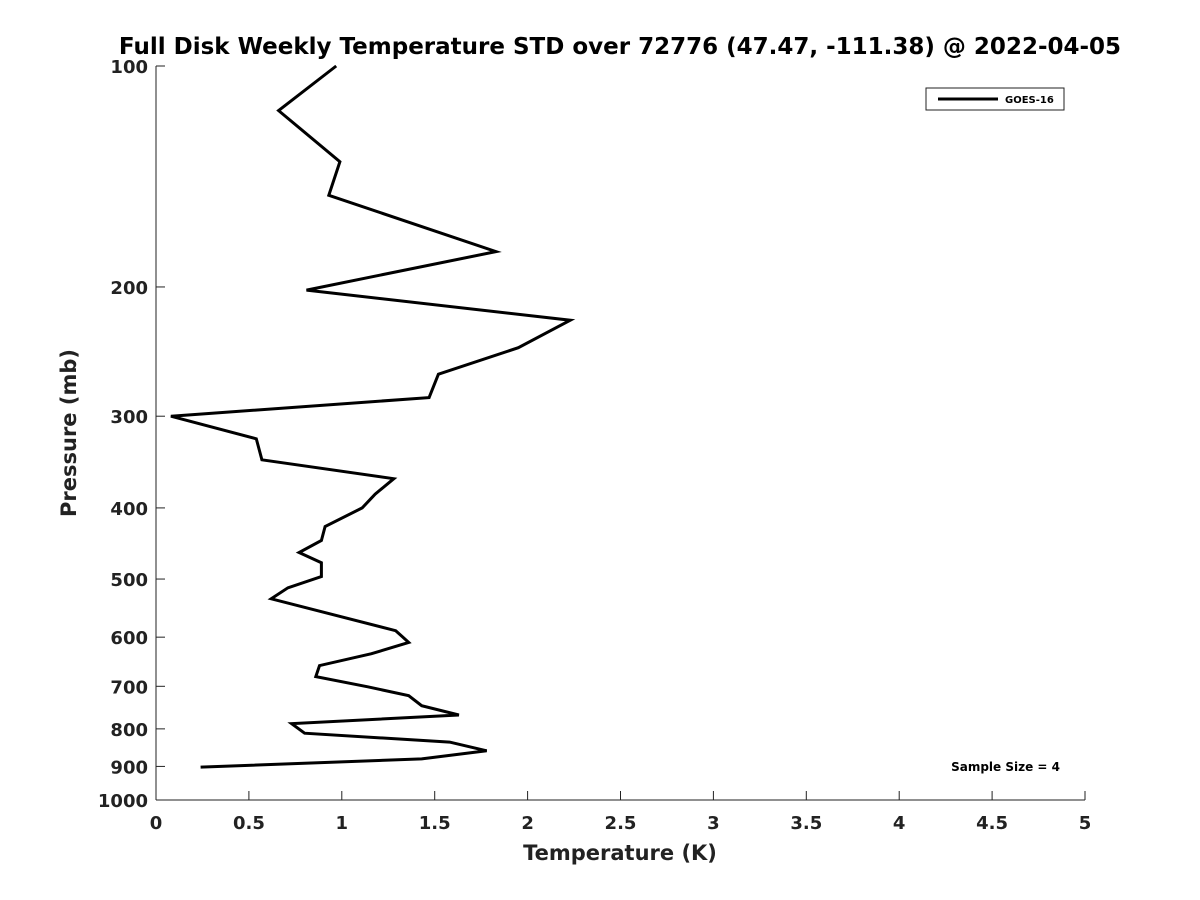 The image size is (1200, 900). I want to click on y-tick-label: 700, so click(129, 687).